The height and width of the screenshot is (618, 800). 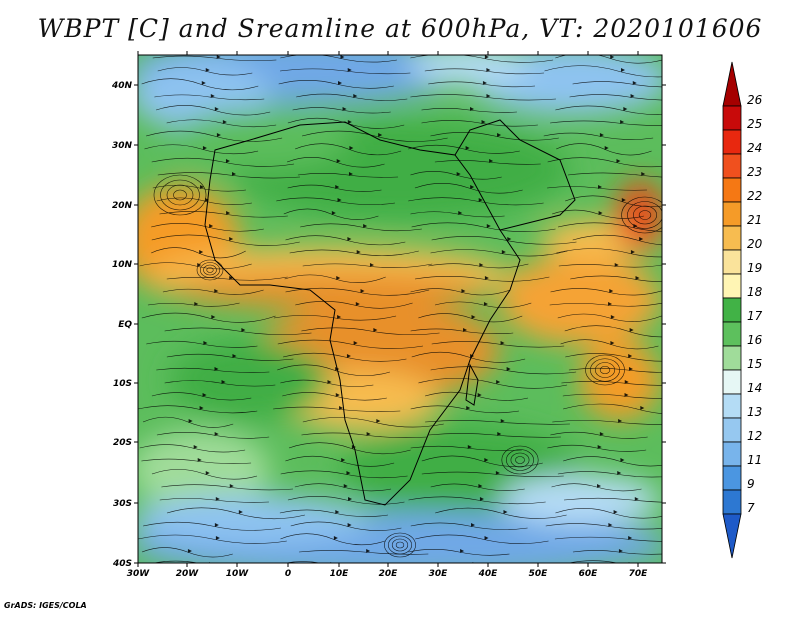 What do you see at coordinates (755, 292) in the screenshot?
I see `colorbar-label: 18` at bounding box center [755, 292].